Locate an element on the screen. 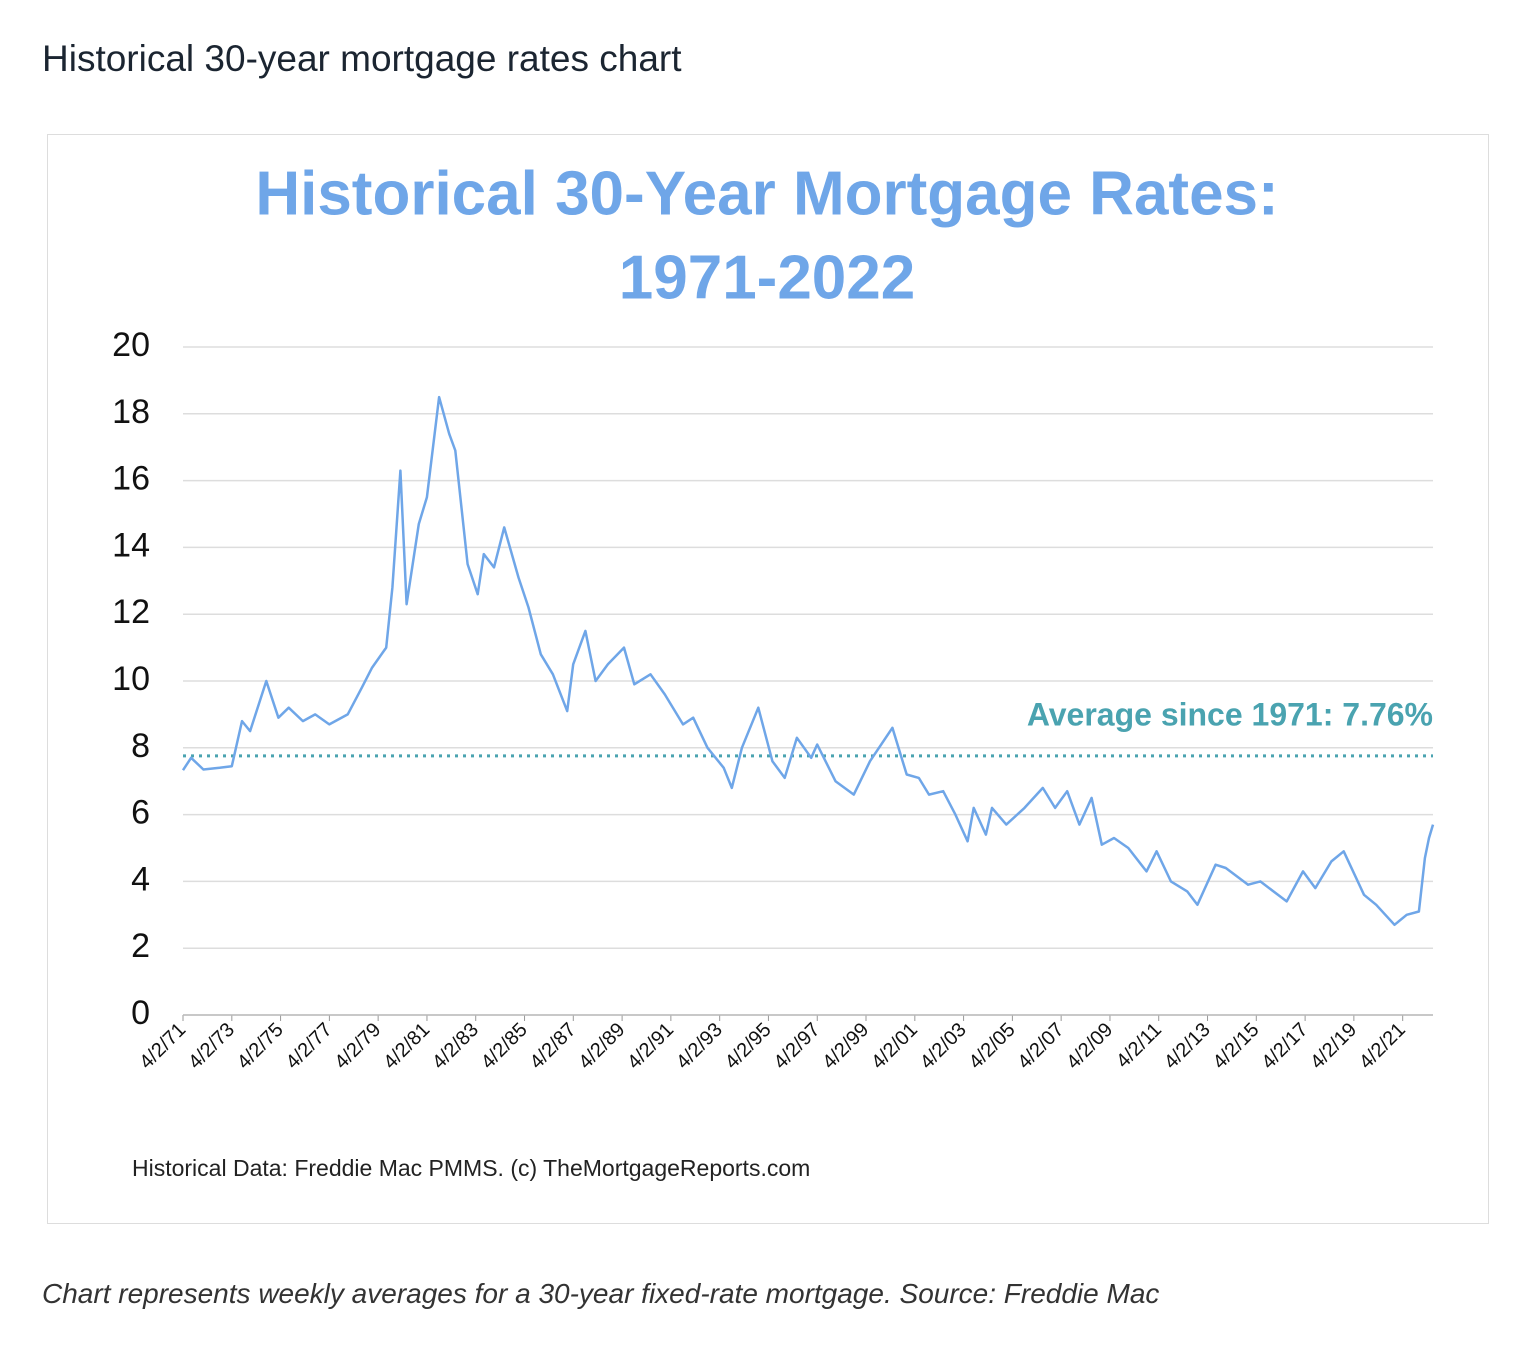  x-tick-label: 4/2/85 is located at coordinates (504, 1046).